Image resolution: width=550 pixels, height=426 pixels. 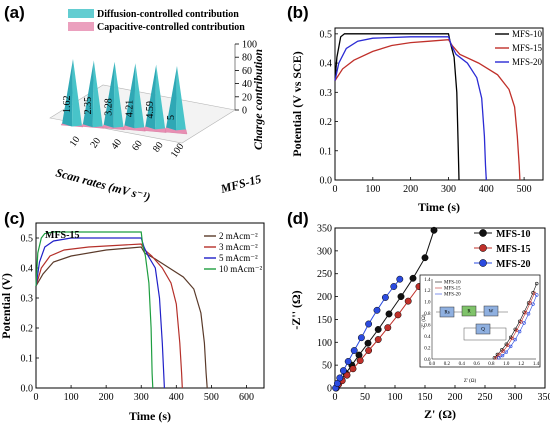 I want to click on y-tick-label: 0.0, so click(x=27, y=389).